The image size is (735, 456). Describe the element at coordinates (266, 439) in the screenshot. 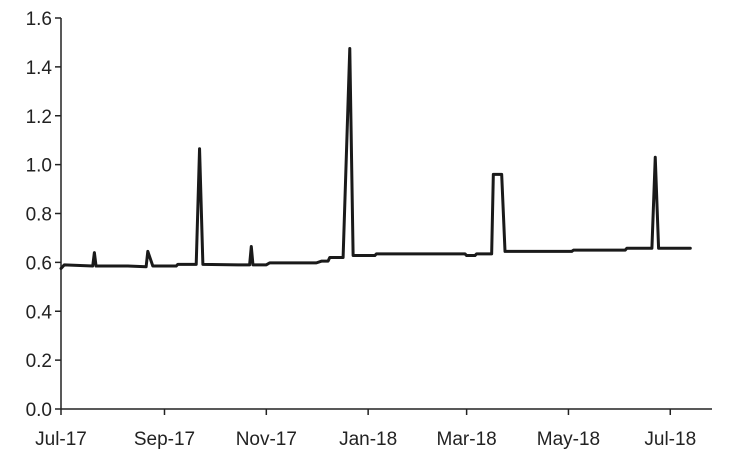

I see `x-tick-label: Nov-17` at that location.